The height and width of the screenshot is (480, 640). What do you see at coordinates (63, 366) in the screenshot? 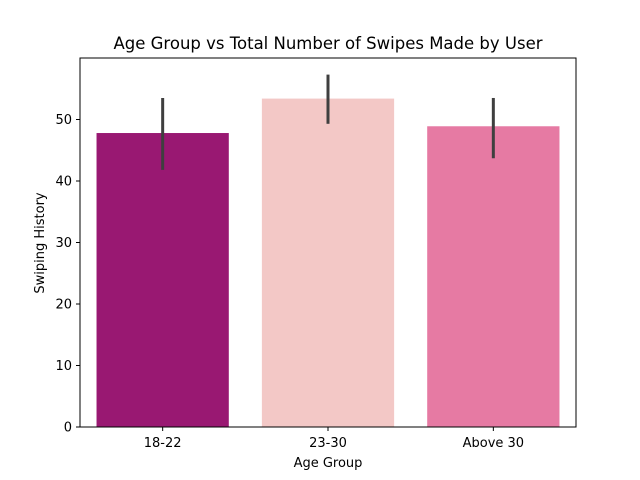
I see `y-tick-label-1: 10` at bounding box center [63, 366].